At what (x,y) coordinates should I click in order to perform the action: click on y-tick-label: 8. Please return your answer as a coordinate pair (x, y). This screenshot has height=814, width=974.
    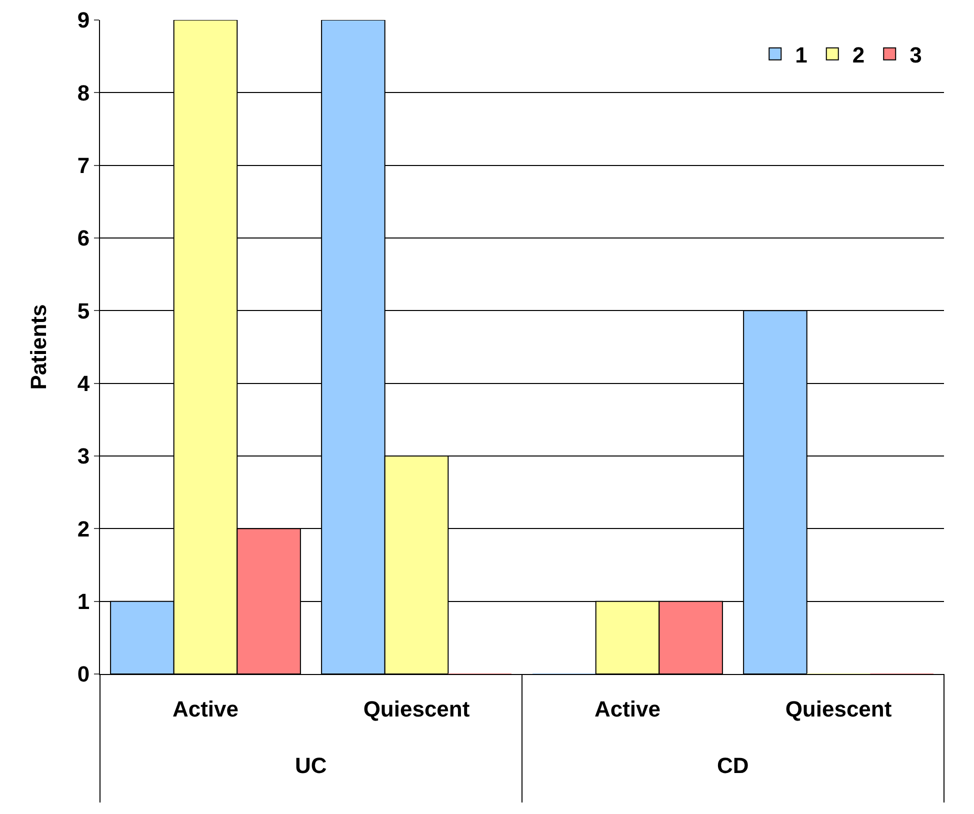
    Looking at the image, I should click on (83, 93).